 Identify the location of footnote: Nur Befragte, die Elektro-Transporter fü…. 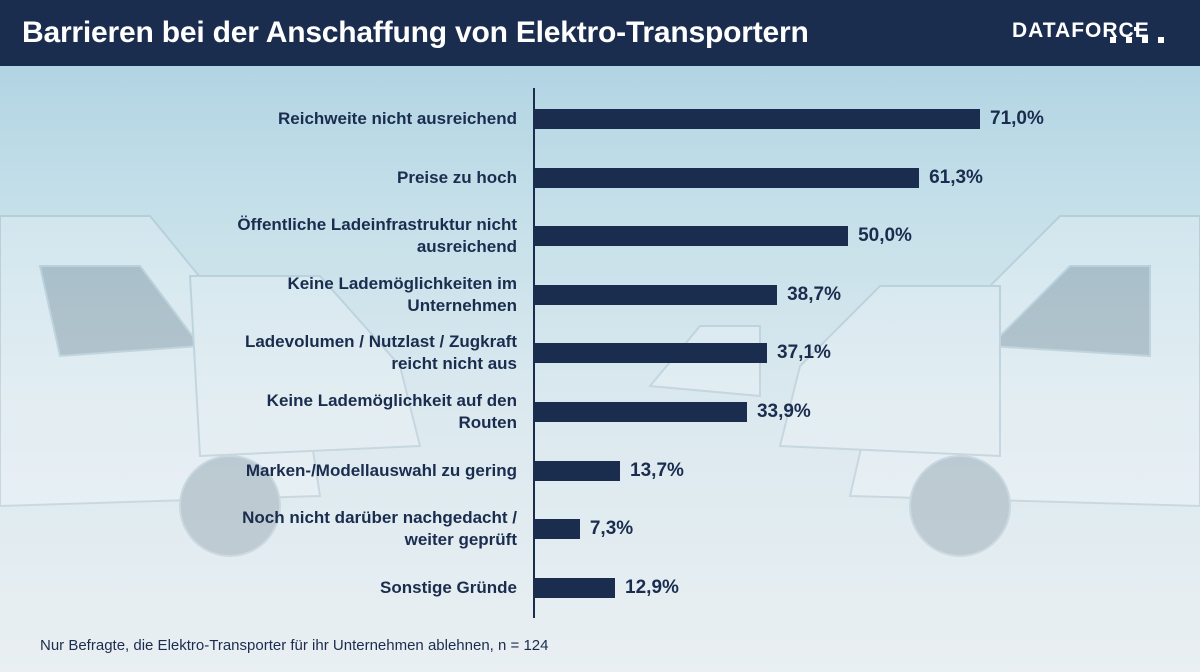
(294, 645).